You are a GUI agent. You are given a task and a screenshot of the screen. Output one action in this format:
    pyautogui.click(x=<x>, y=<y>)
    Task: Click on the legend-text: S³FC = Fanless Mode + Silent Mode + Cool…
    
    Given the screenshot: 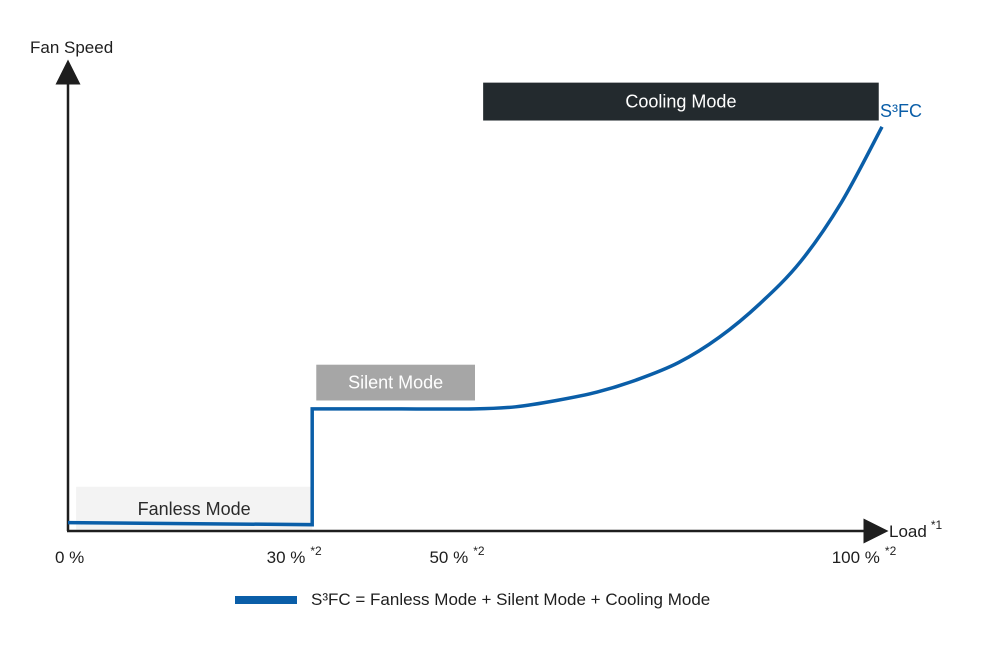 What is the action you would take?
    pyautogui.click(x=511, y=599)
    